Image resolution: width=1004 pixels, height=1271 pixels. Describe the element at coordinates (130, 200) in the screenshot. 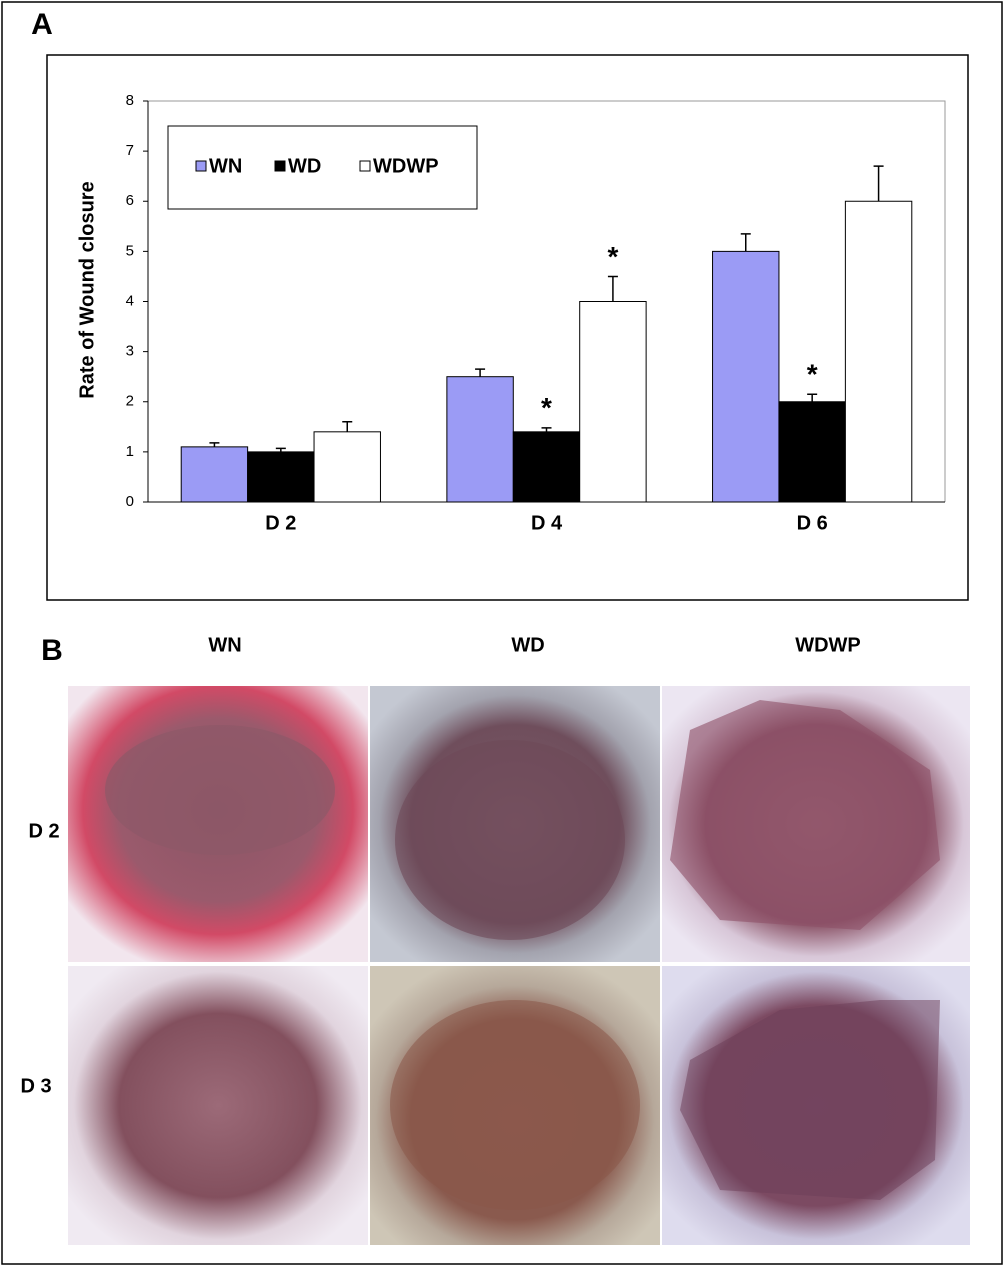

I see `y-tick-label: 6` at that location.